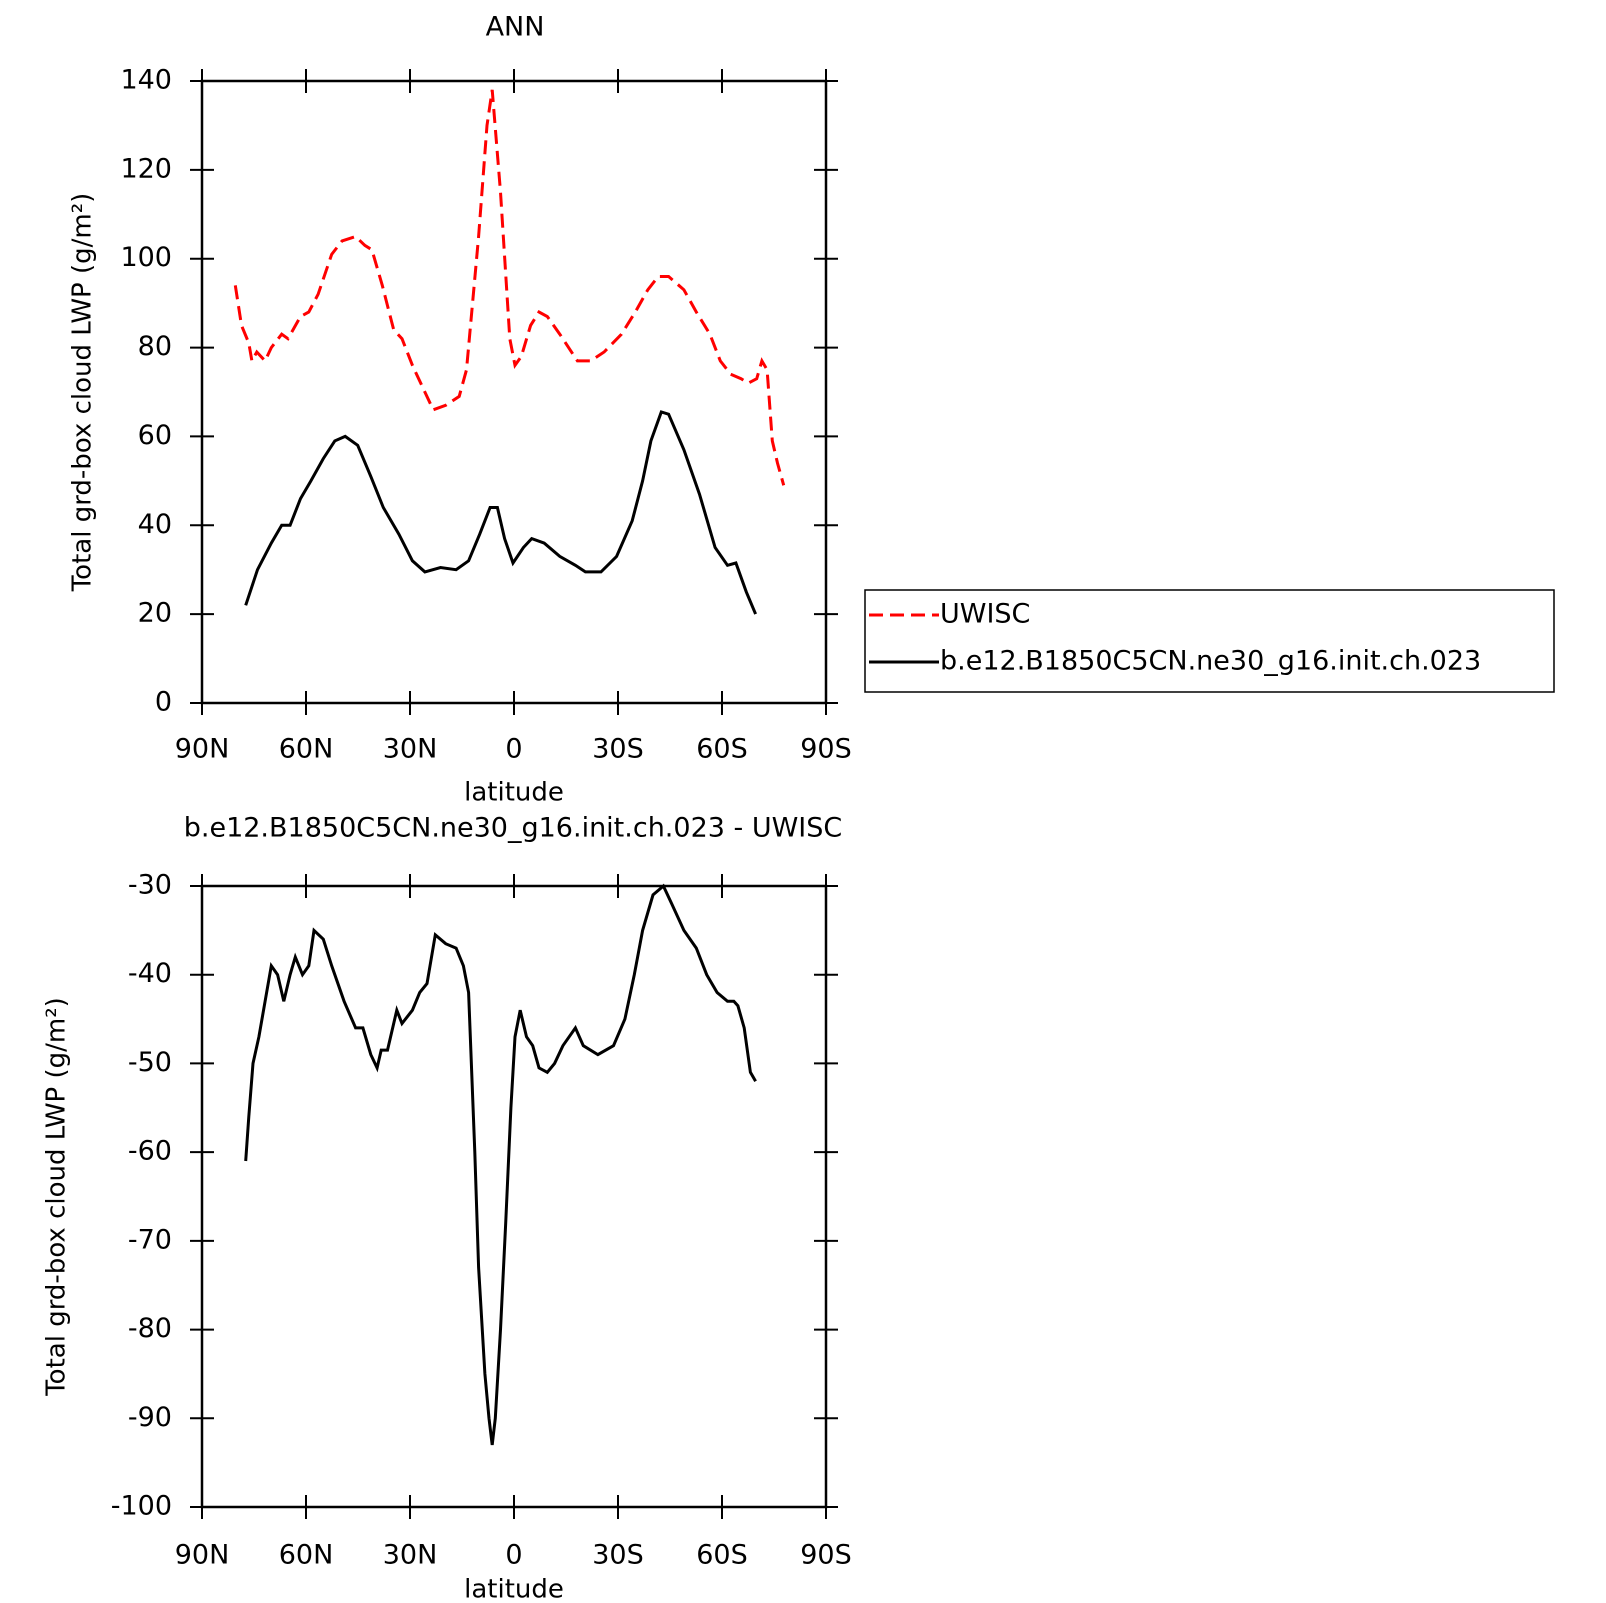 The width and height of the screenshot is (1606, 1603). I want to click on y-tick-label: -40, so click(150, 973).